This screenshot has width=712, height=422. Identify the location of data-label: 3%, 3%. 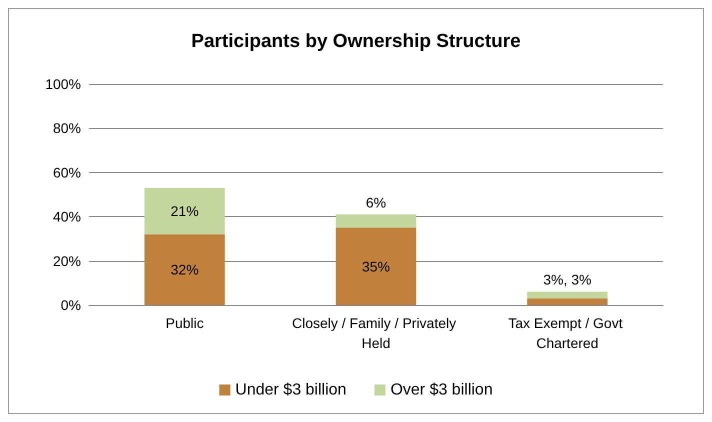
(567, 280).